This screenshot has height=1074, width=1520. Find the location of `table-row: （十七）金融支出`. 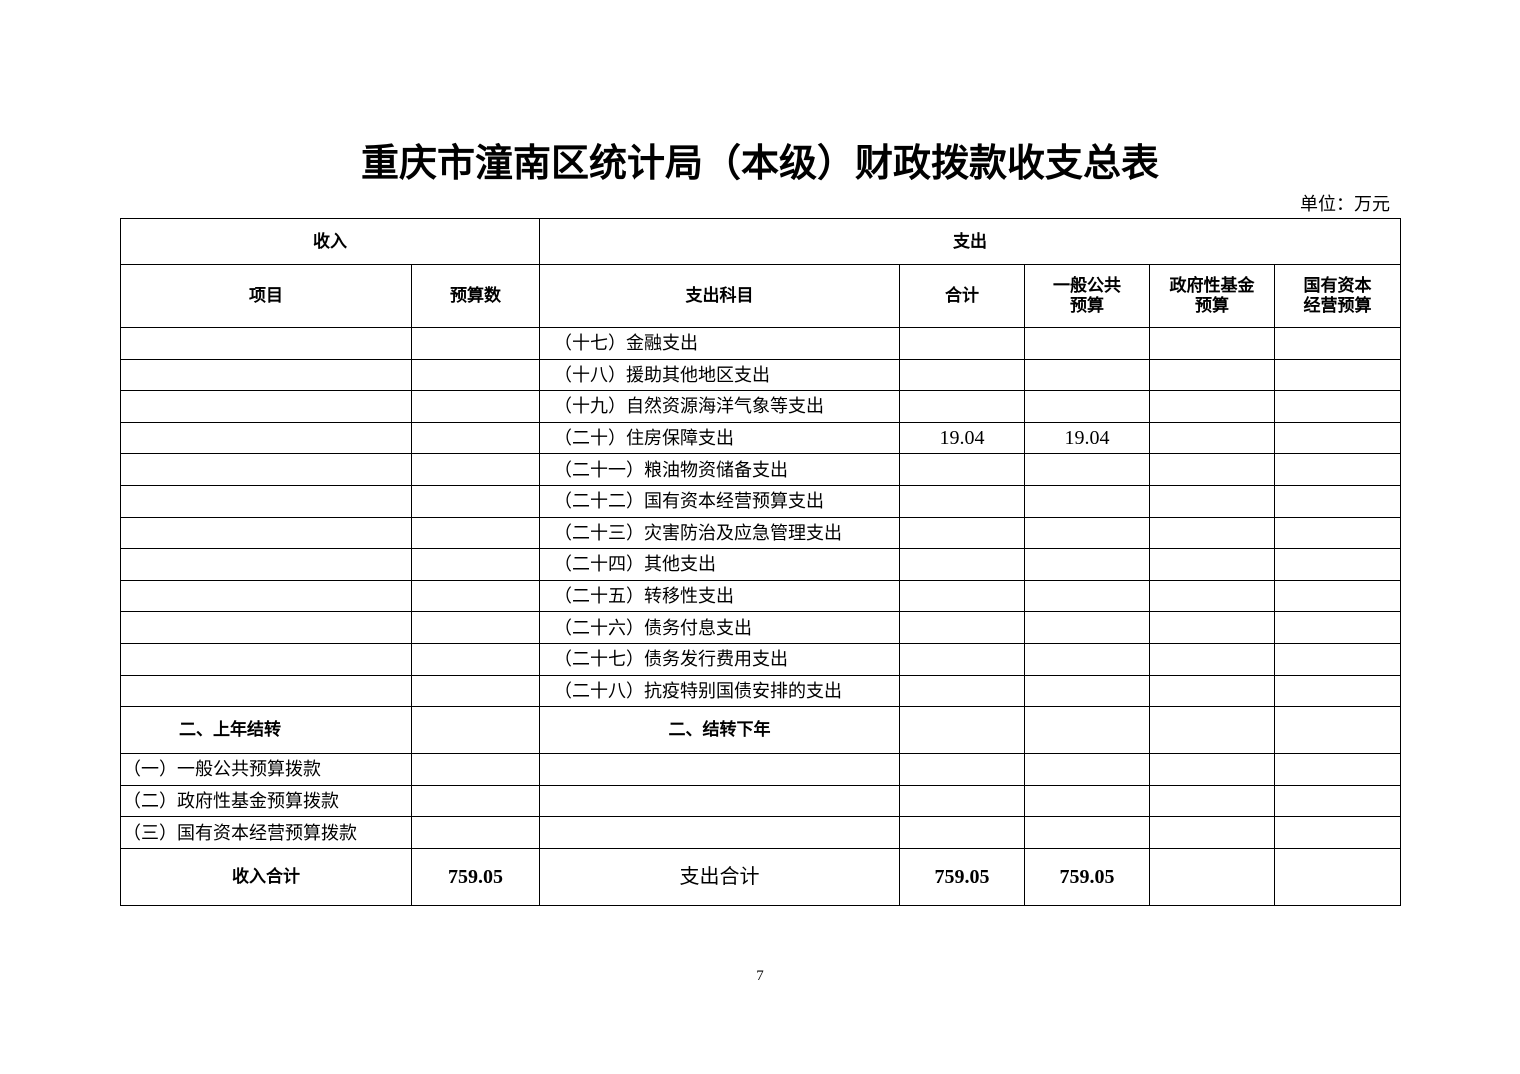

table-row: （十七）金融支出 is located at coordinates (760, 343).